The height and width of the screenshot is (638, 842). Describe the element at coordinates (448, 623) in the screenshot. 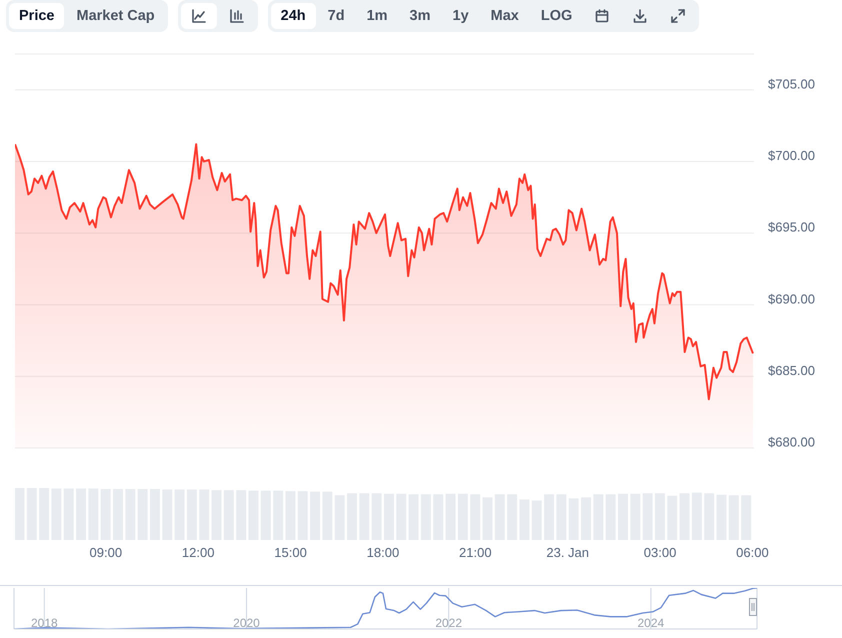

I see `x-tick-label: 2022` at that location.